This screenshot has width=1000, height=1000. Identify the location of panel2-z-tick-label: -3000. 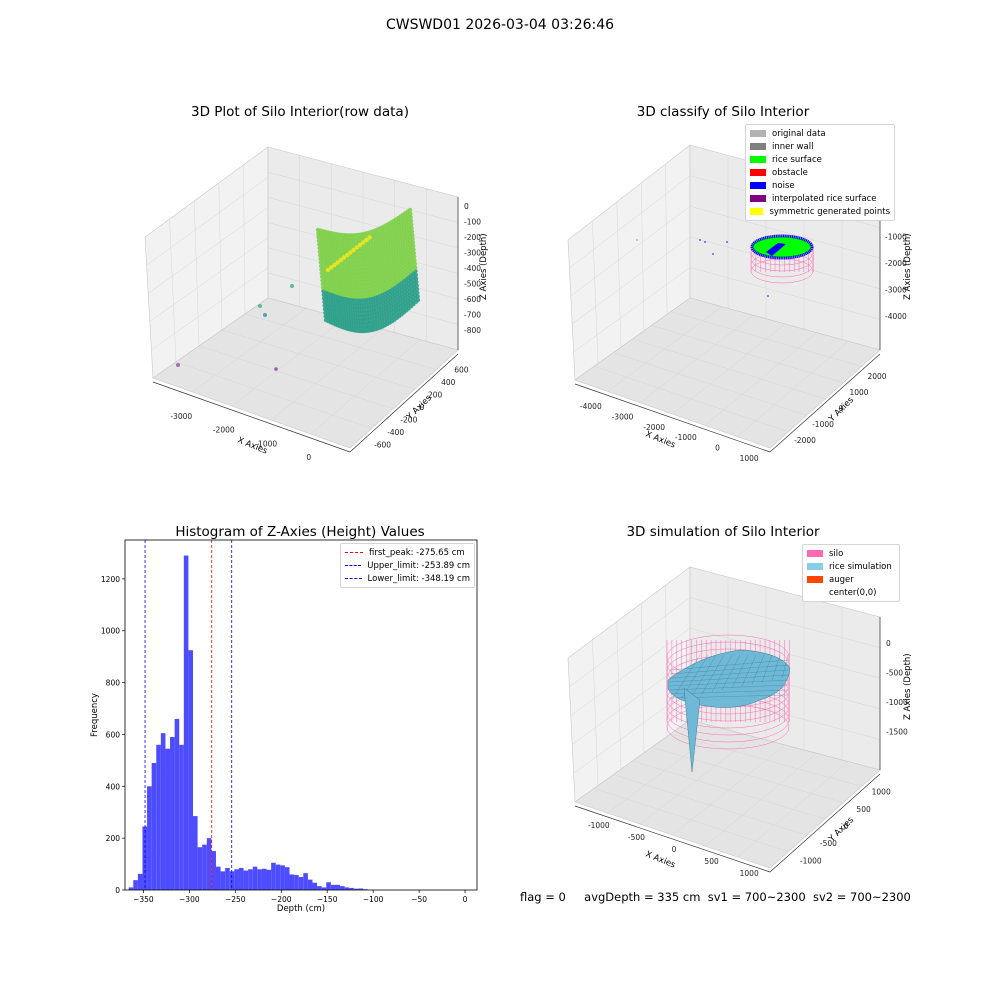
(896, 290).